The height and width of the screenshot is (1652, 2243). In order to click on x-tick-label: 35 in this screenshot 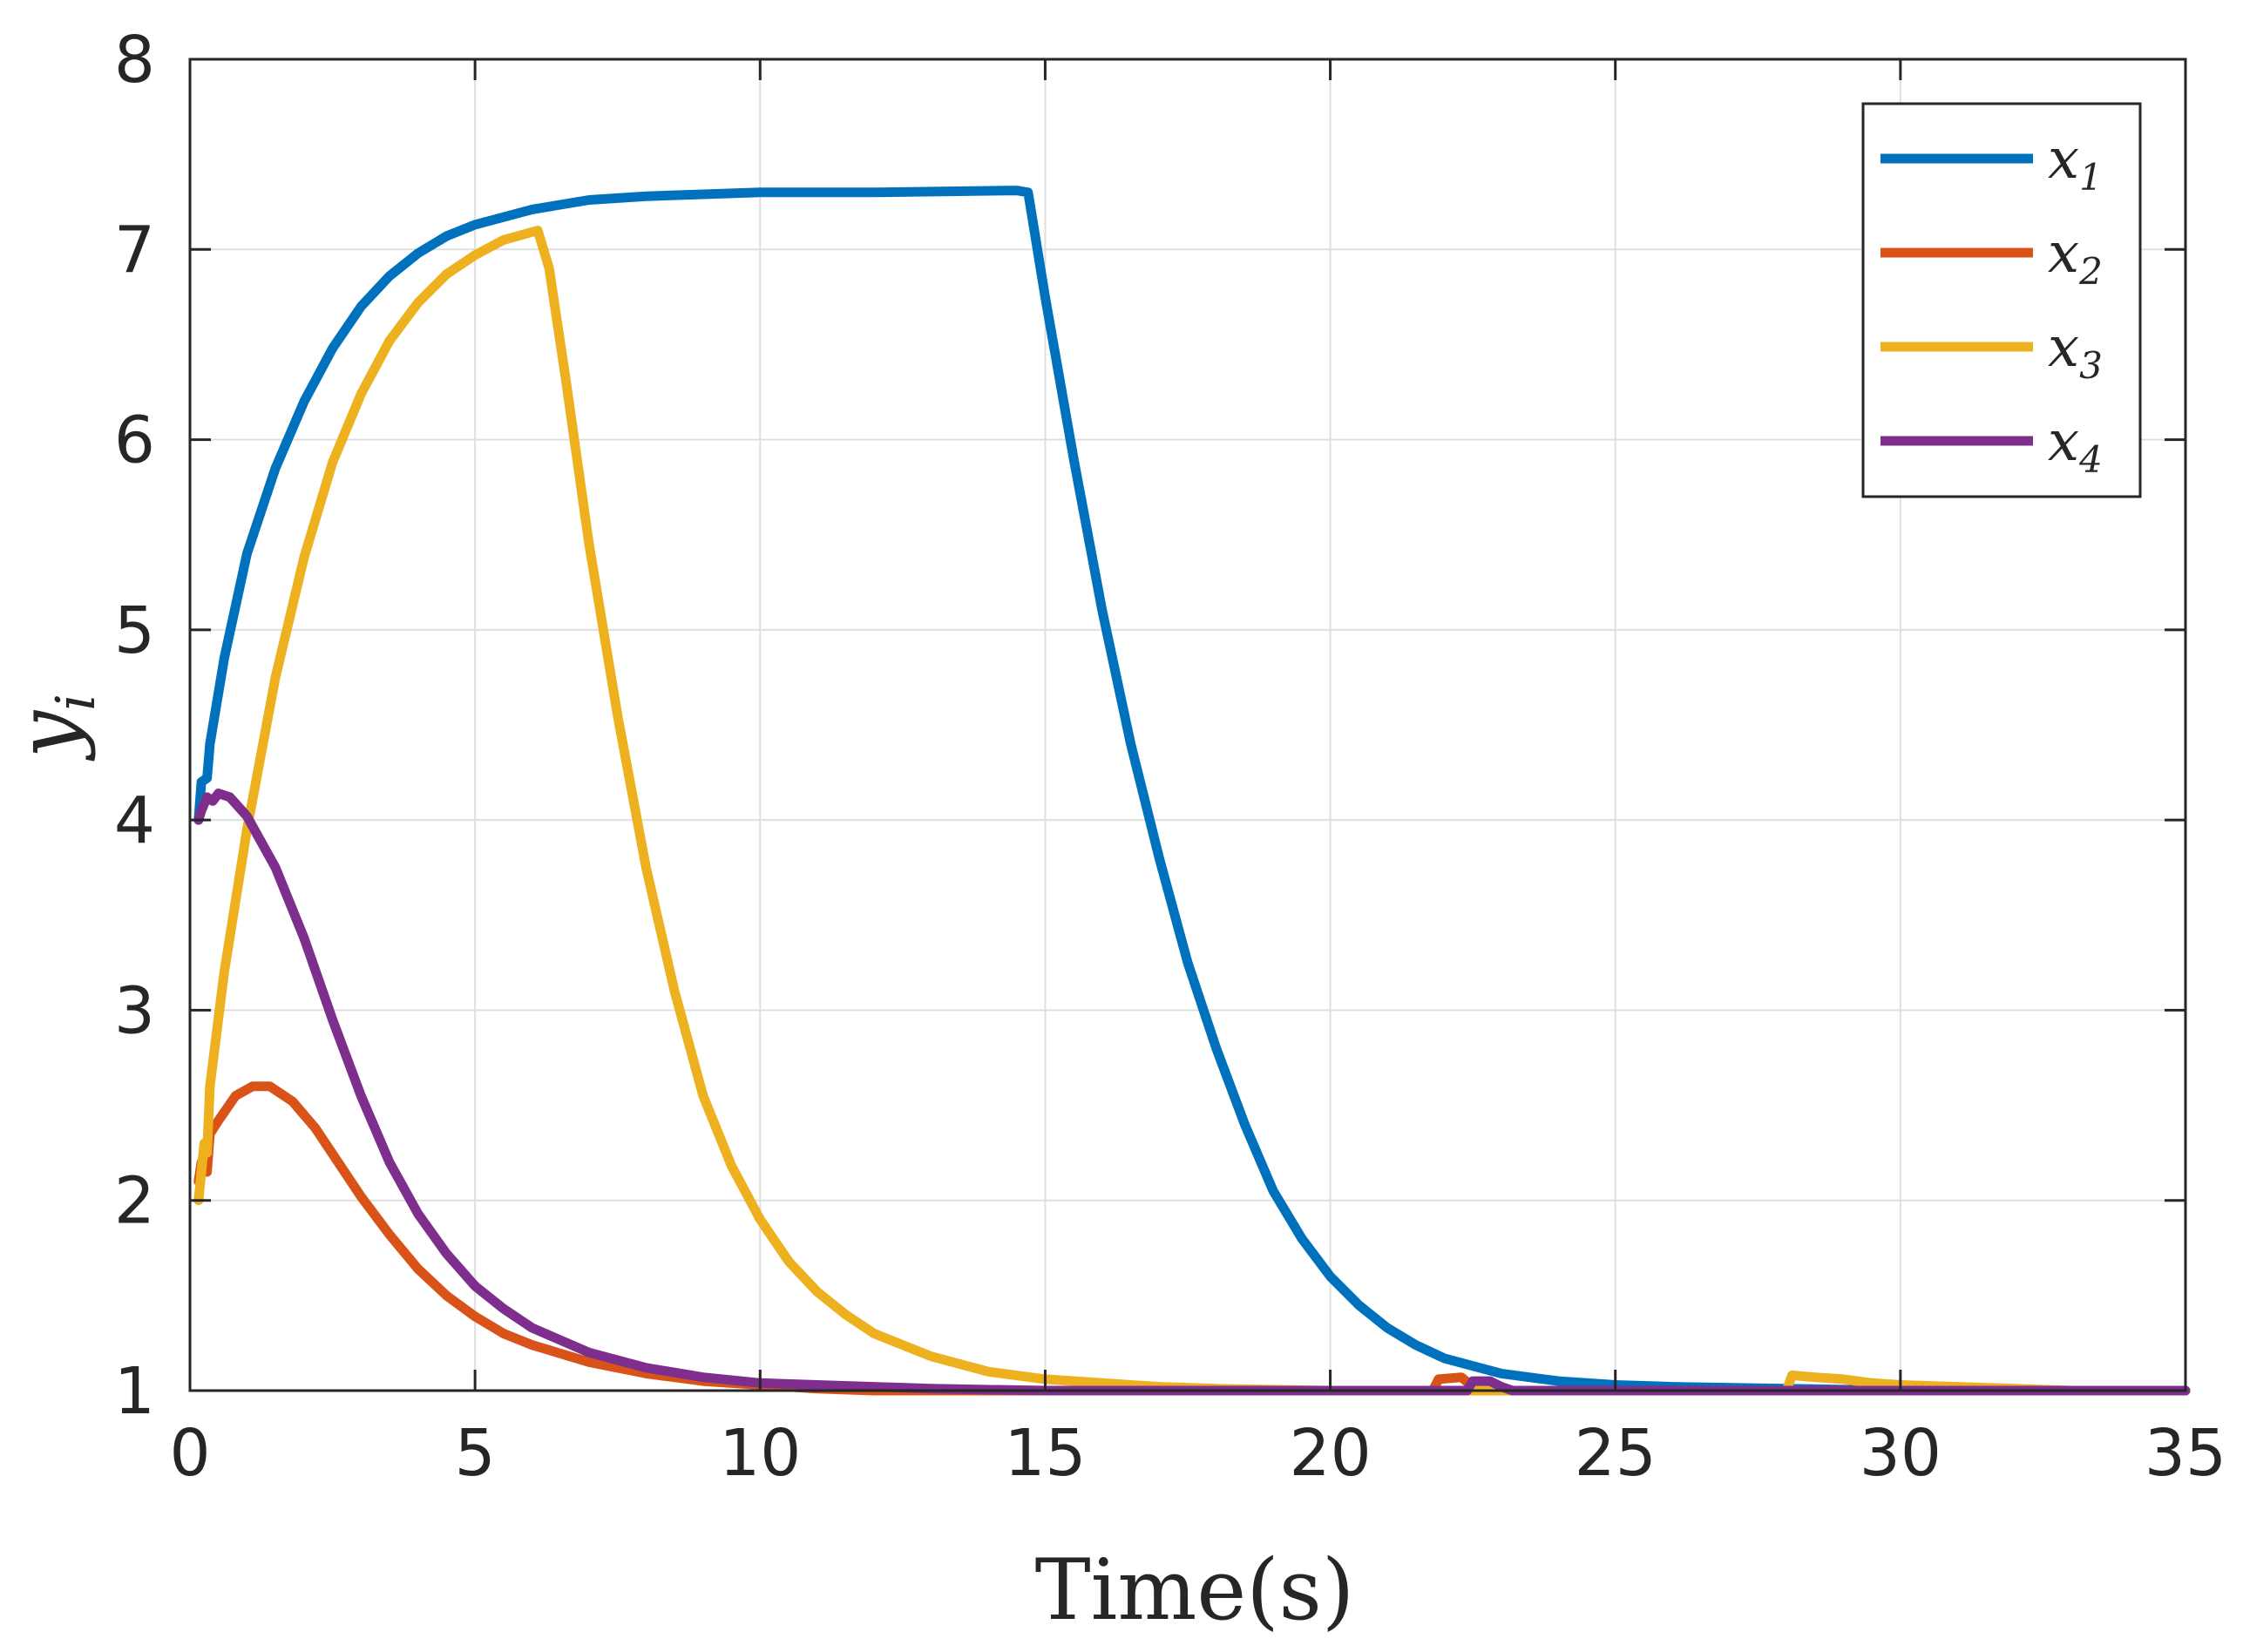, I will do `click(2185, 1453)`.